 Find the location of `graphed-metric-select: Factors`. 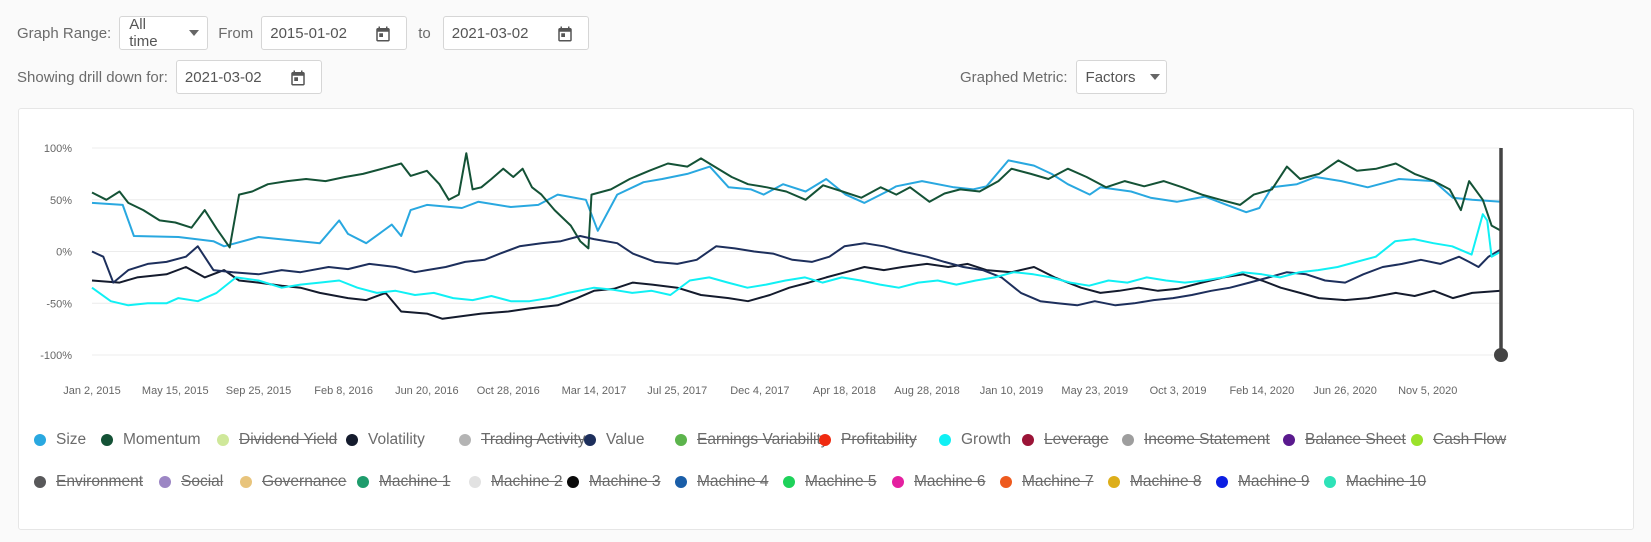

graphed-metric-select: Factors is located at coordinates (1121, 77).